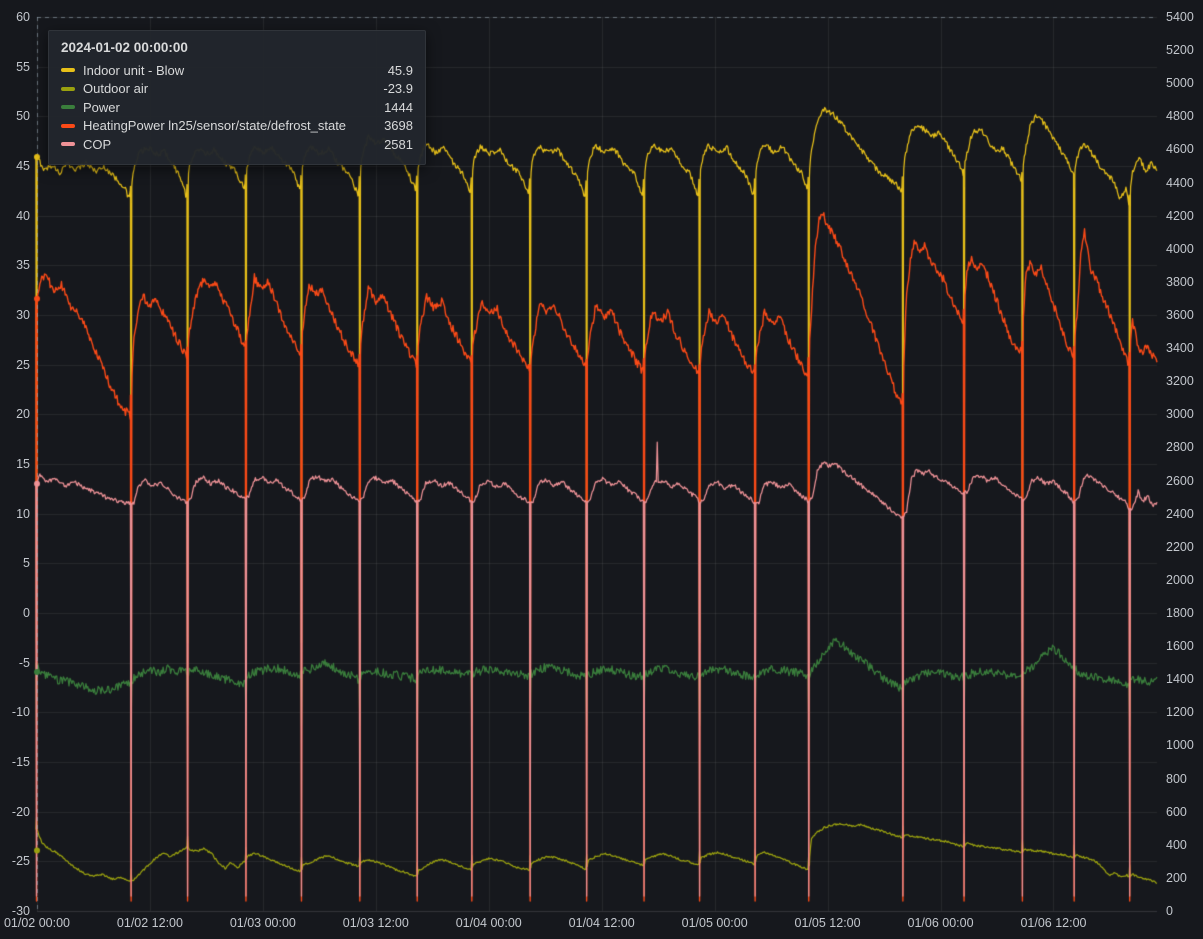 The height and width of the screenshot is (939, 1203). Describe the element at coordinates (1180, 83) in the screenshot. I see `y-right-tick-label: 5000` at that location.